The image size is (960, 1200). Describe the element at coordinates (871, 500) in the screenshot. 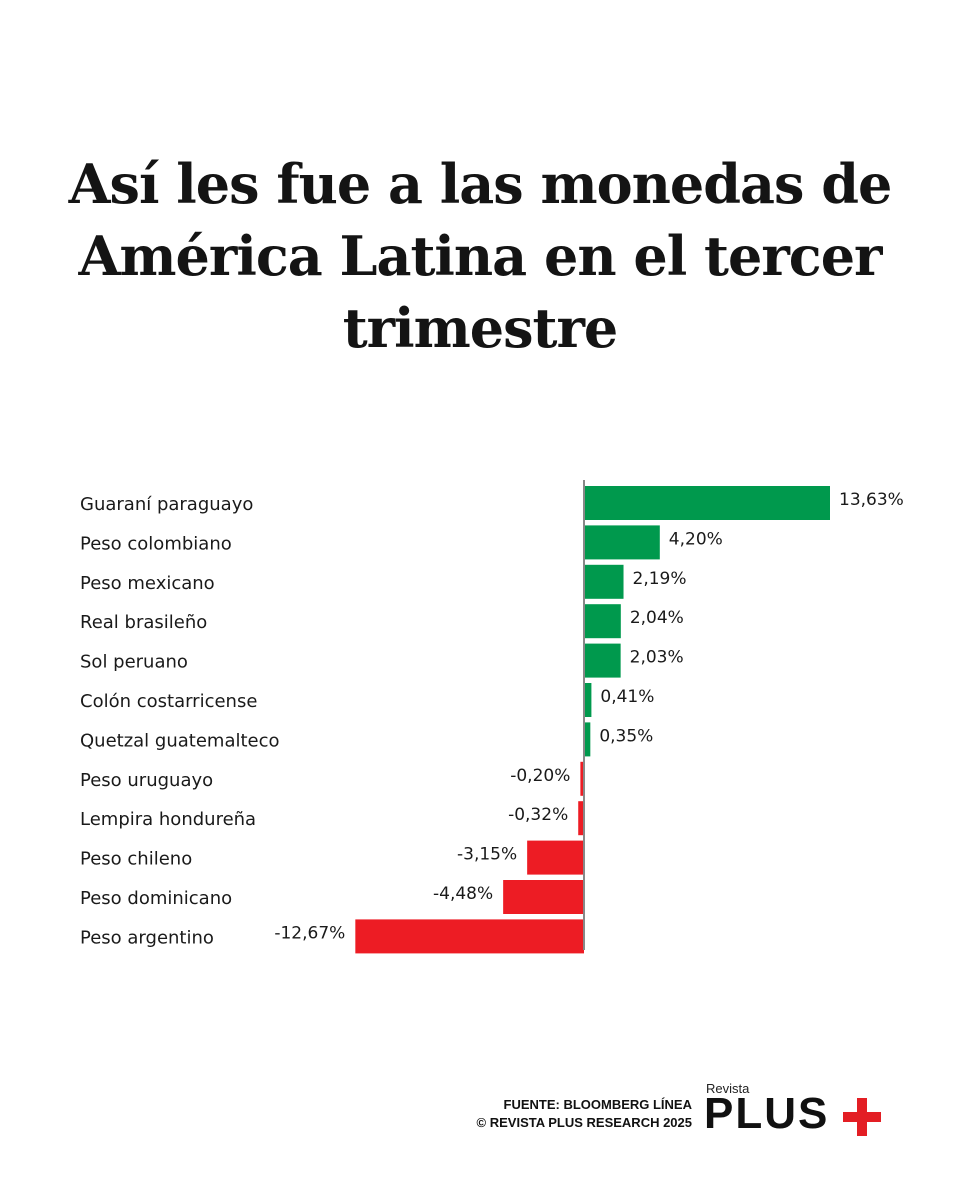

I see `value-label: 13,63%` at that location.